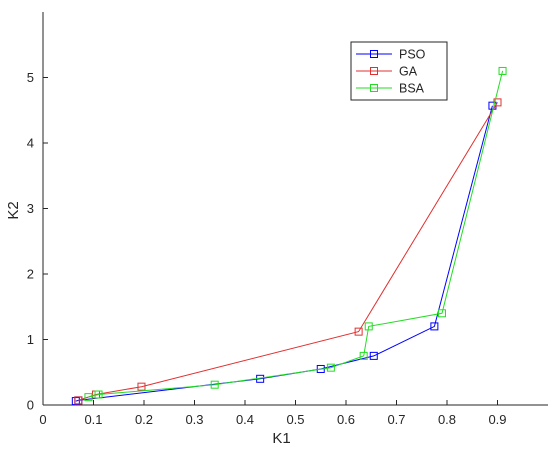  I want to click on legend-label-ga: GA, so click(408, 72).